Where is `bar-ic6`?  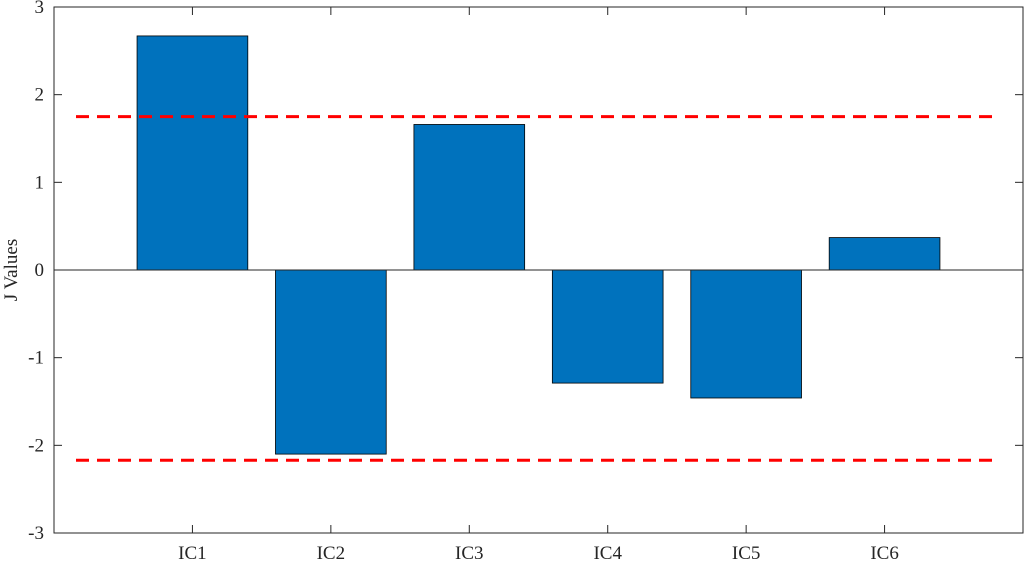 bar-ic6 is located at coordinates (884, 254).